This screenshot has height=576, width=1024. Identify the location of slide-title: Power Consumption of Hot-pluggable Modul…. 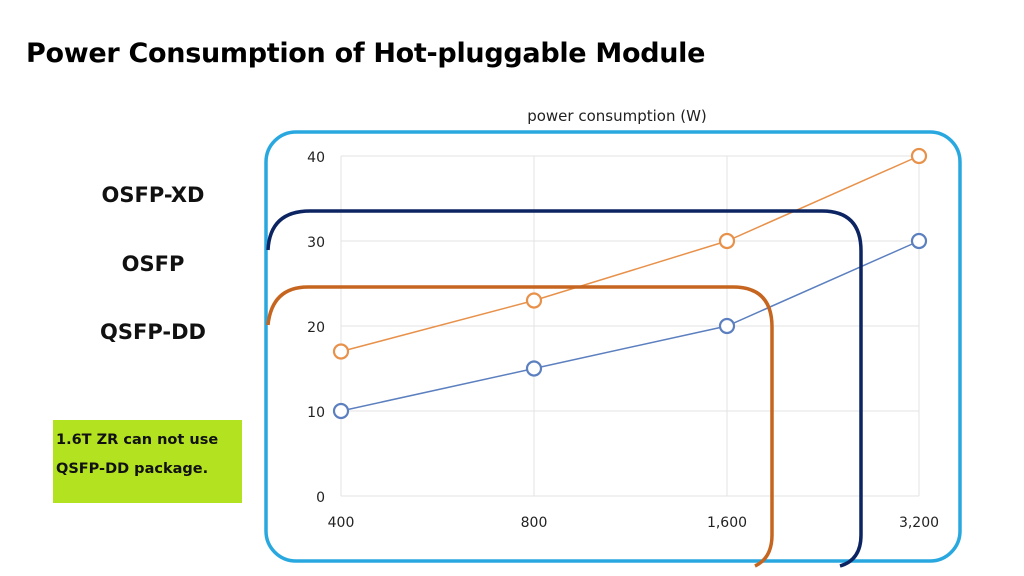
(366, 53).